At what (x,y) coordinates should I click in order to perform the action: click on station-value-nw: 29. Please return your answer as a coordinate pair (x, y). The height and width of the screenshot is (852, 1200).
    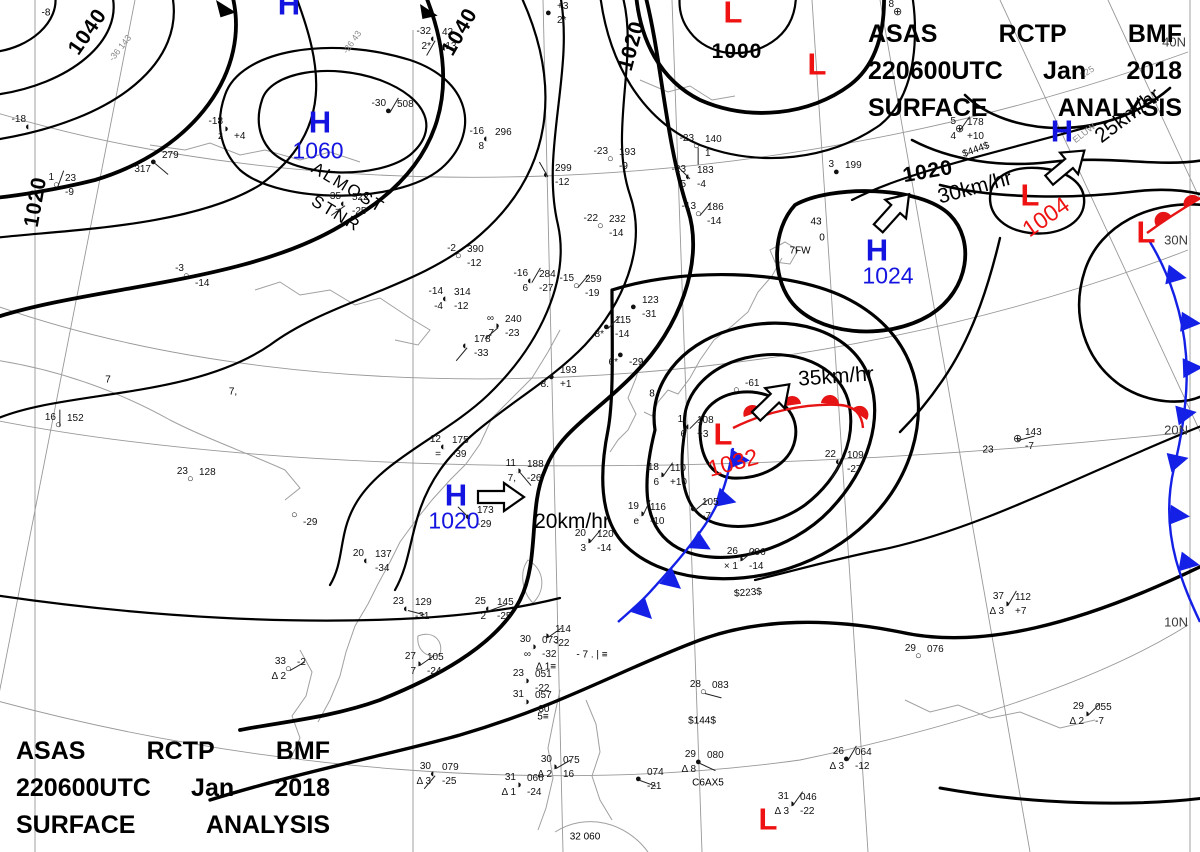
    Looking at the image, I should click on (910, 648).